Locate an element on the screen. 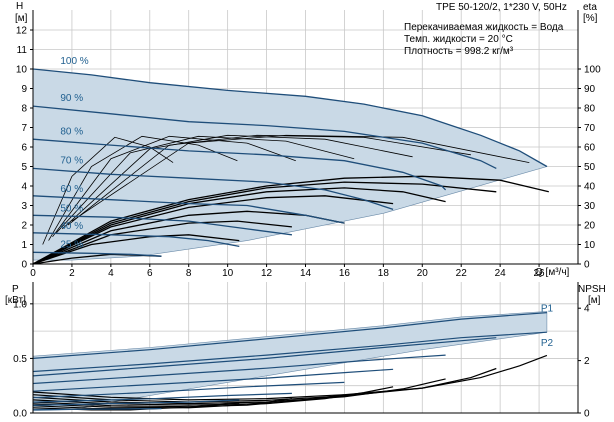  p-tick-label: 0.5 is located at coordinates (20, 359).